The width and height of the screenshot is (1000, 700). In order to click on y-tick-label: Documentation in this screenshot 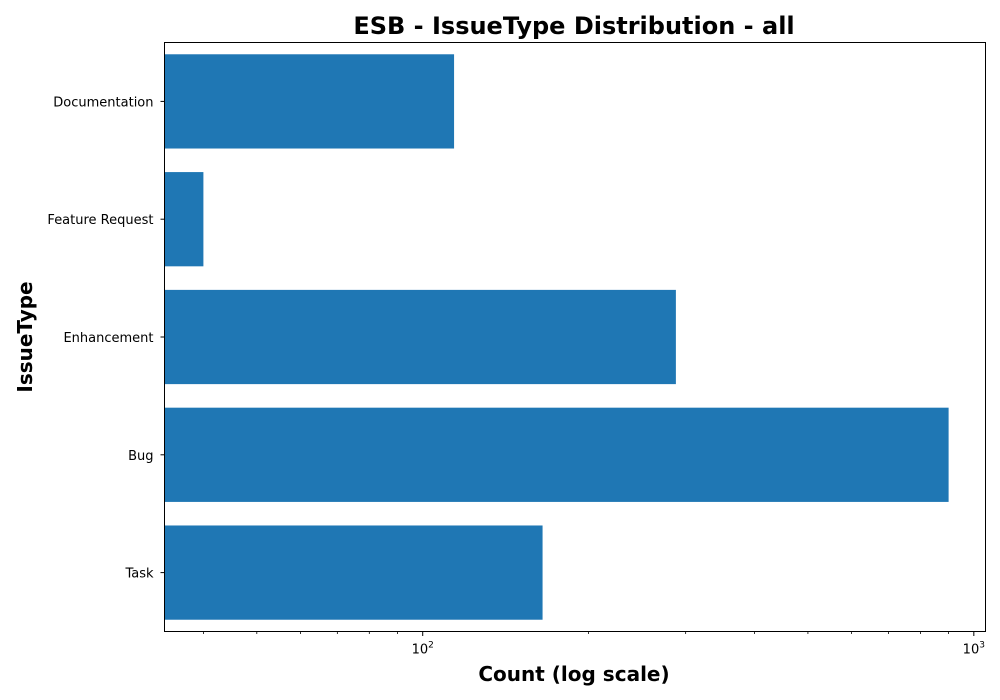, I will do `click(103, 102)`.